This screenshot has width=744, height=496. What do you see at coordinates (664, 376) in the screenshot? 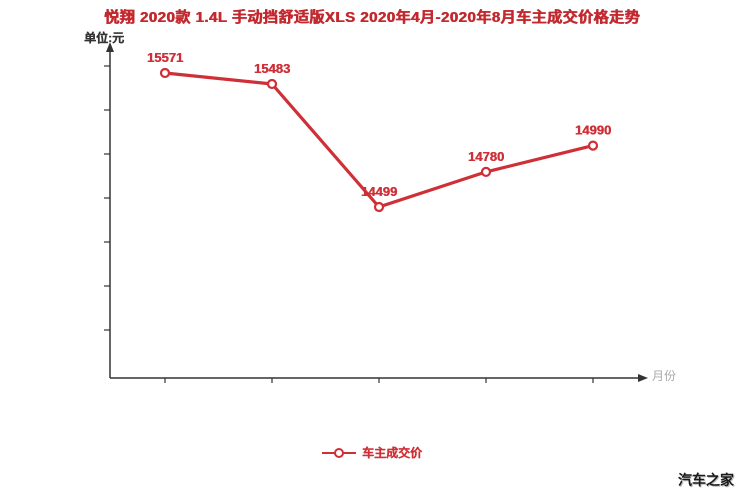
I see `x-axis-label: 月份` at bounding box center [664, 376].